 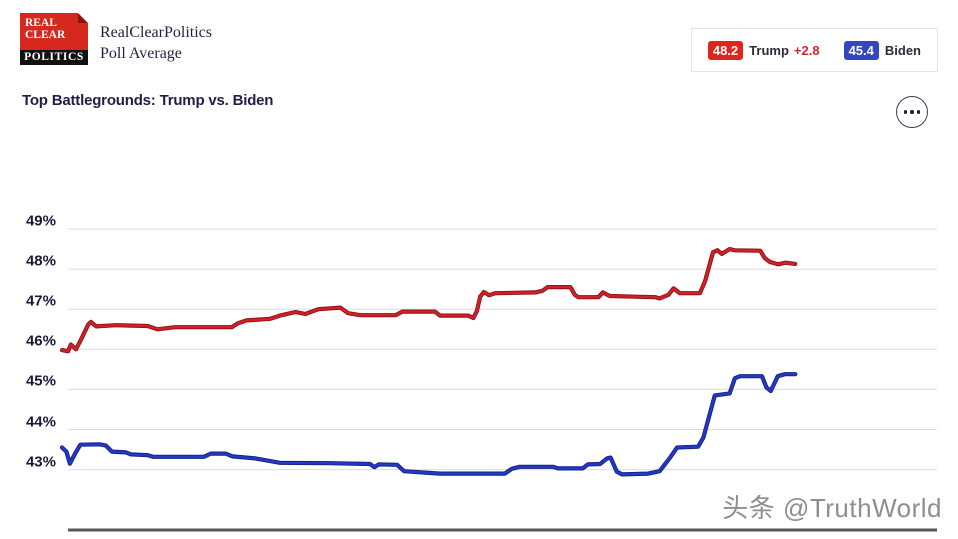 What do you see at coordinates (902, 50) in the screenshot?
I see `biden-label: Biden` at bounding box center [902, 50].